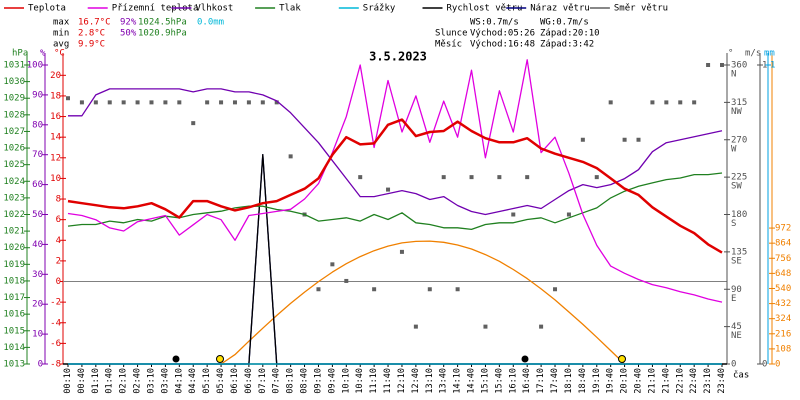 The height and width of the screenshot is (400, 800). What do you see at coordinates (739, 103) in the screenshot?
I see `y-tick-label: 315` at bounding box center [739, 103].